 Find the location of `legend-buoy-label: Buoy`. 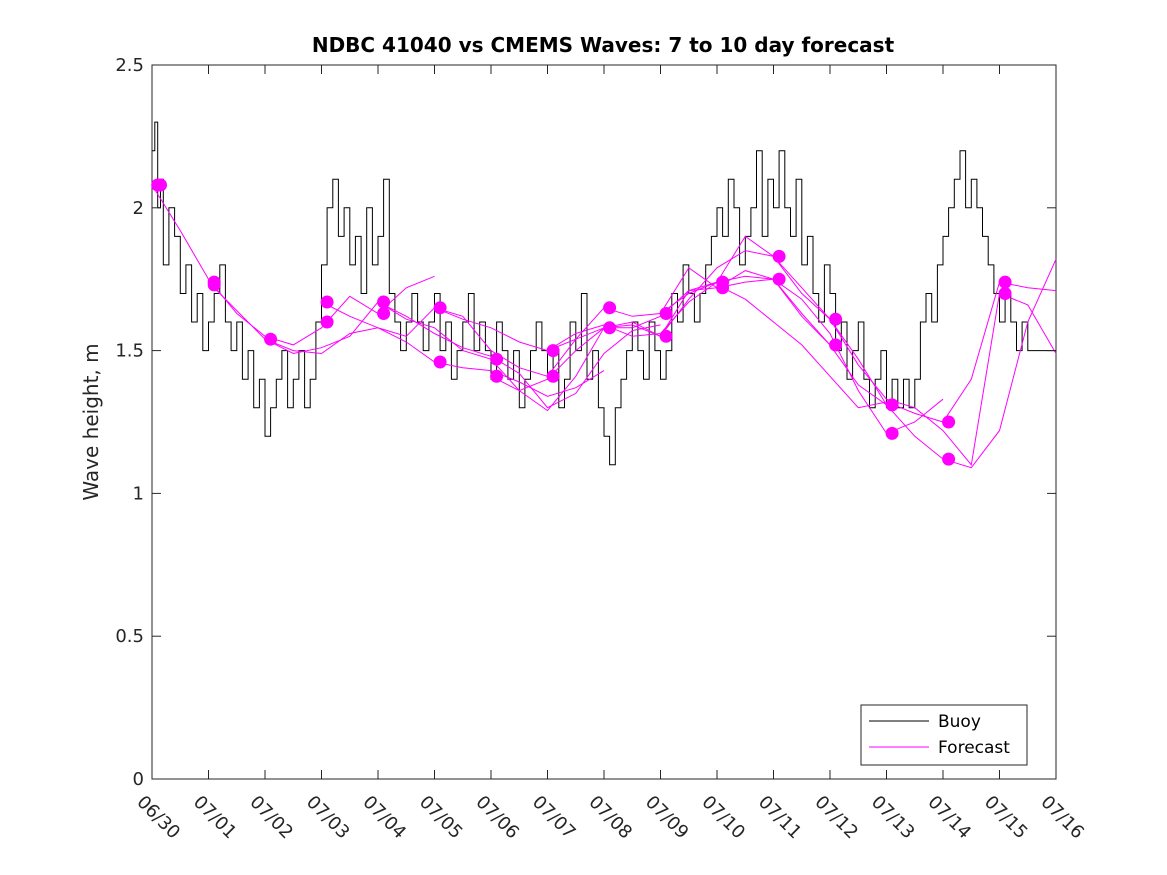

legend-buoy-label: Buoy is located at coordinates (959, 722).